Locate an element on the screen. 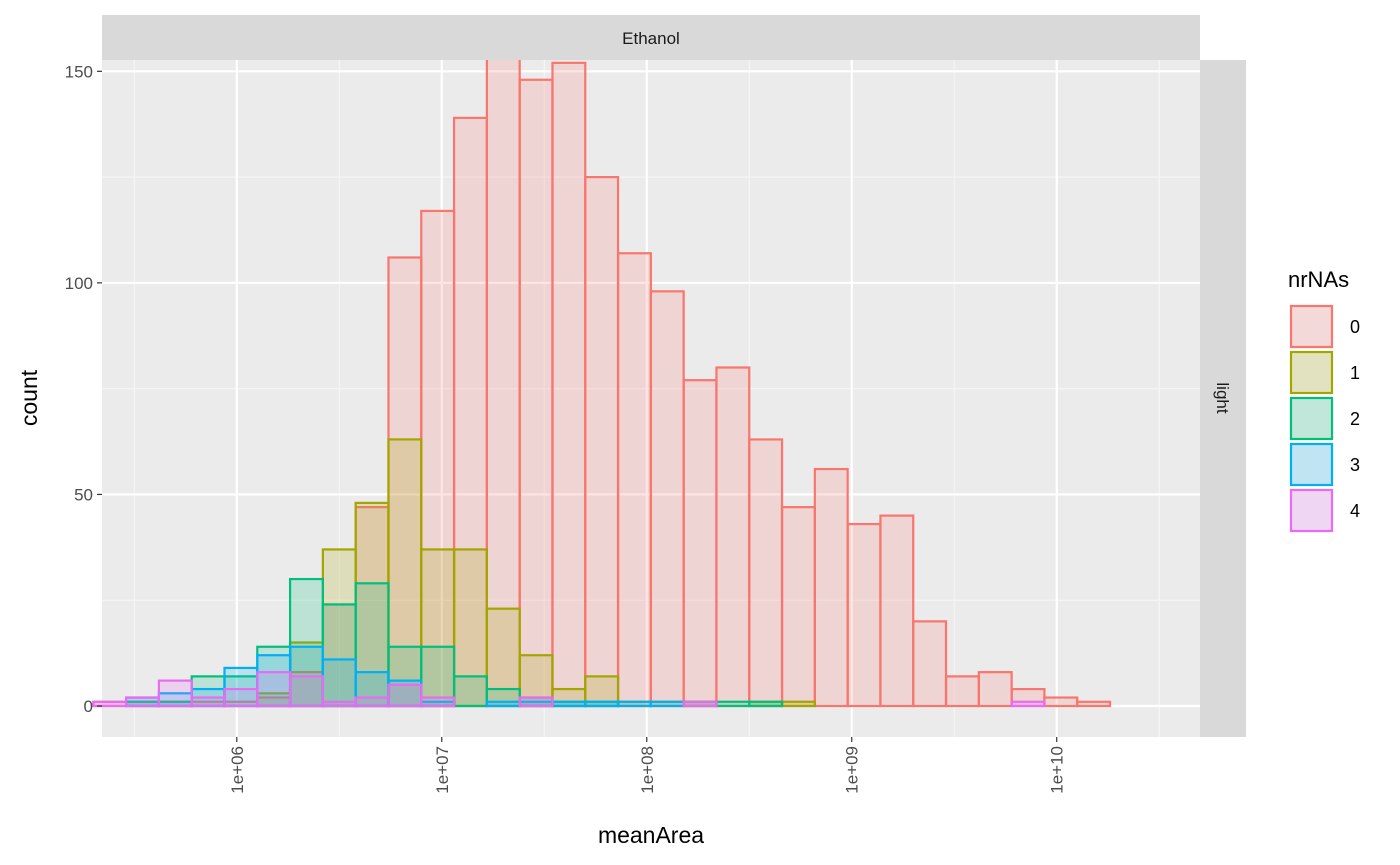 The width and height of the screenshot is (1400, 865). legend-label-3: 3 is located at coordinates (1355, 465).